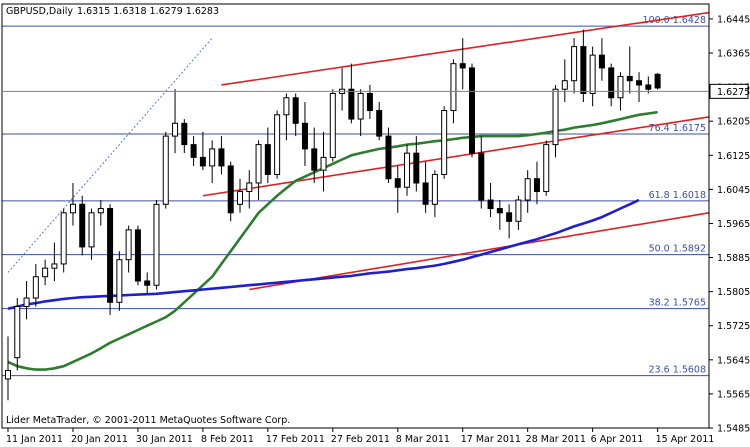 The width and height of the screenshot is (750, 447). What do you see at coordinates (556, 439) in the screenshot?
I see `x-tick-label: 28 Mar 2011` at bounding box center [556, 439].